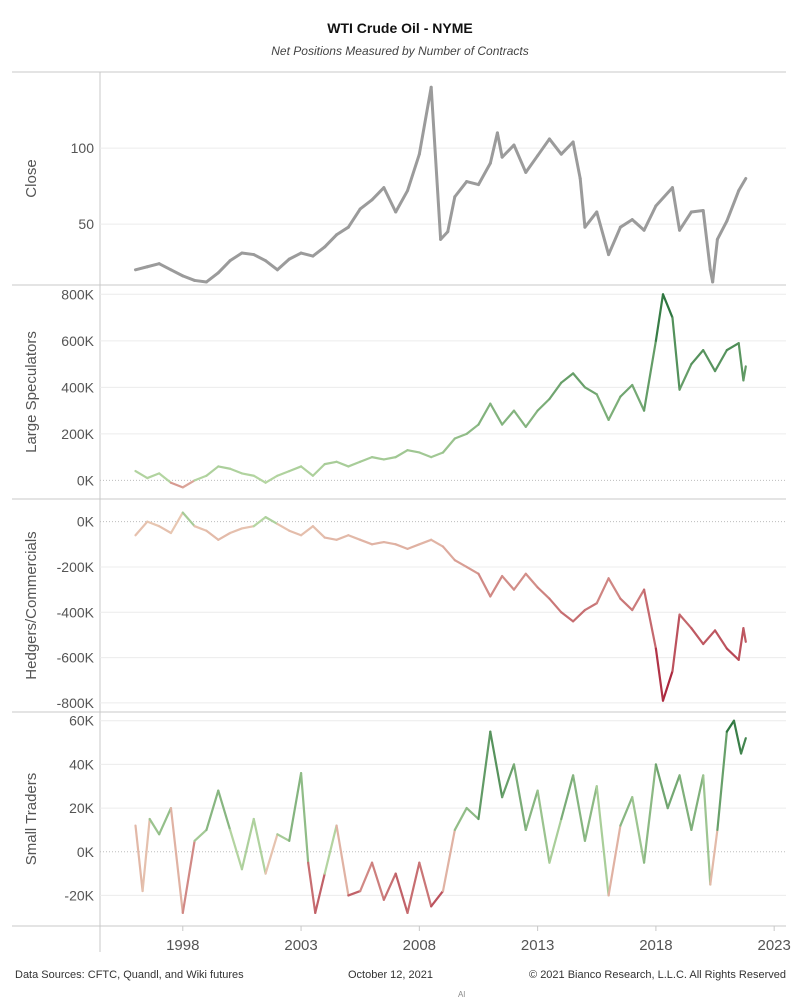 The image size is (800, 1000). What do you see at coordinates (82, 721) in the screenshot?
I see `y-tick-label: 60K` at bounding box center [82, 721].